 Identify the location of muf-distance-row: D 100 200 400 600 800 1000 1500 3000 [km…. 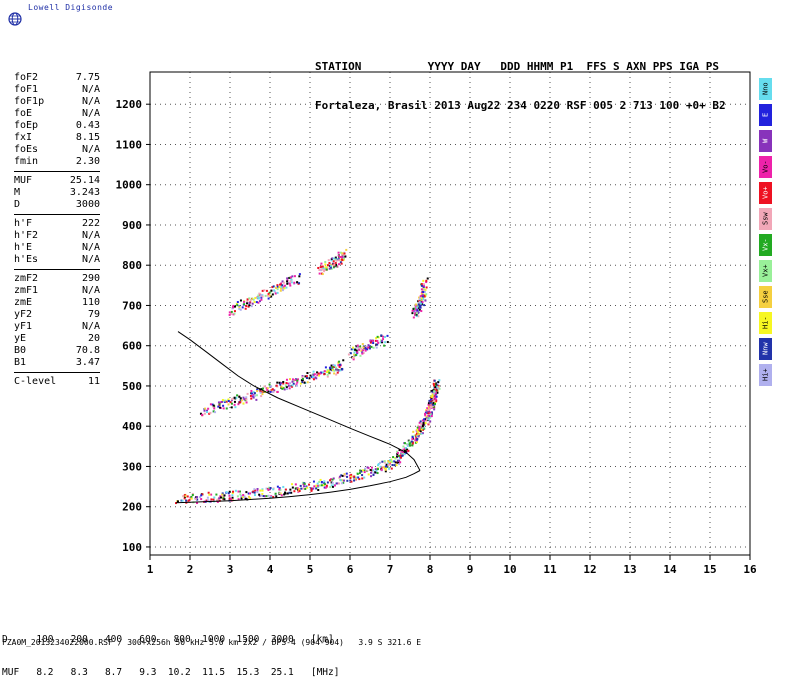
(168, 639).